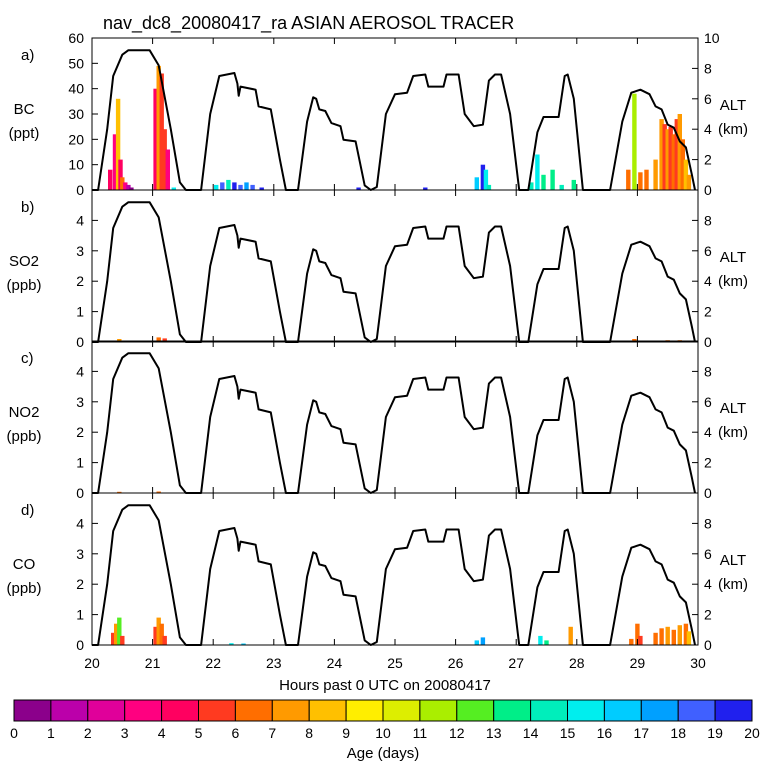 This screenshot has height=768, width=768. What do you see at coordinates (76, 114) in the screenshot?
I see `y-tick-label: 30` at bounding box center [76, 114].